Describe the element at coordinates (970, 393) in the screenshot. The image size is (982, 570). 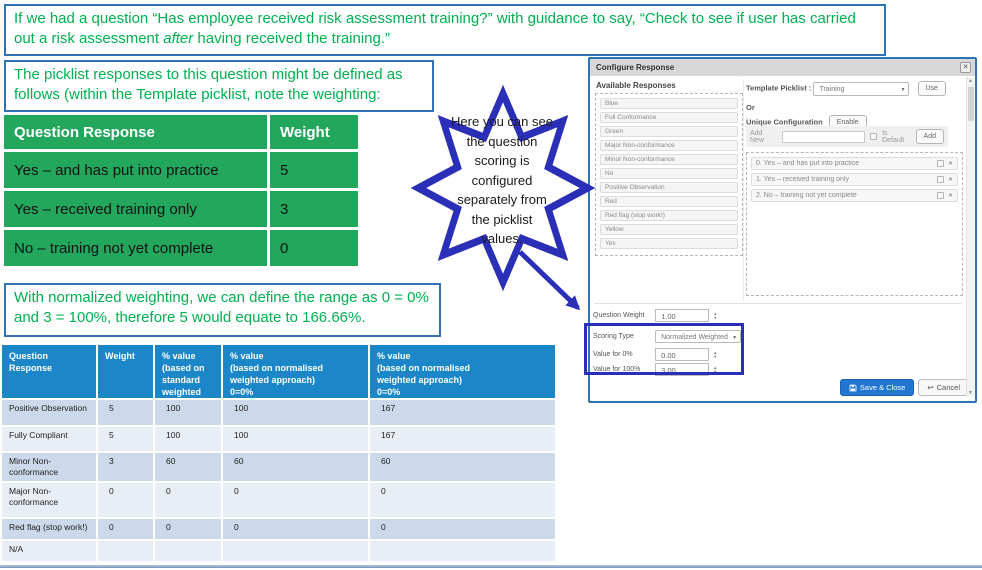
I see `scroll-down-icon: ▼` at that location.